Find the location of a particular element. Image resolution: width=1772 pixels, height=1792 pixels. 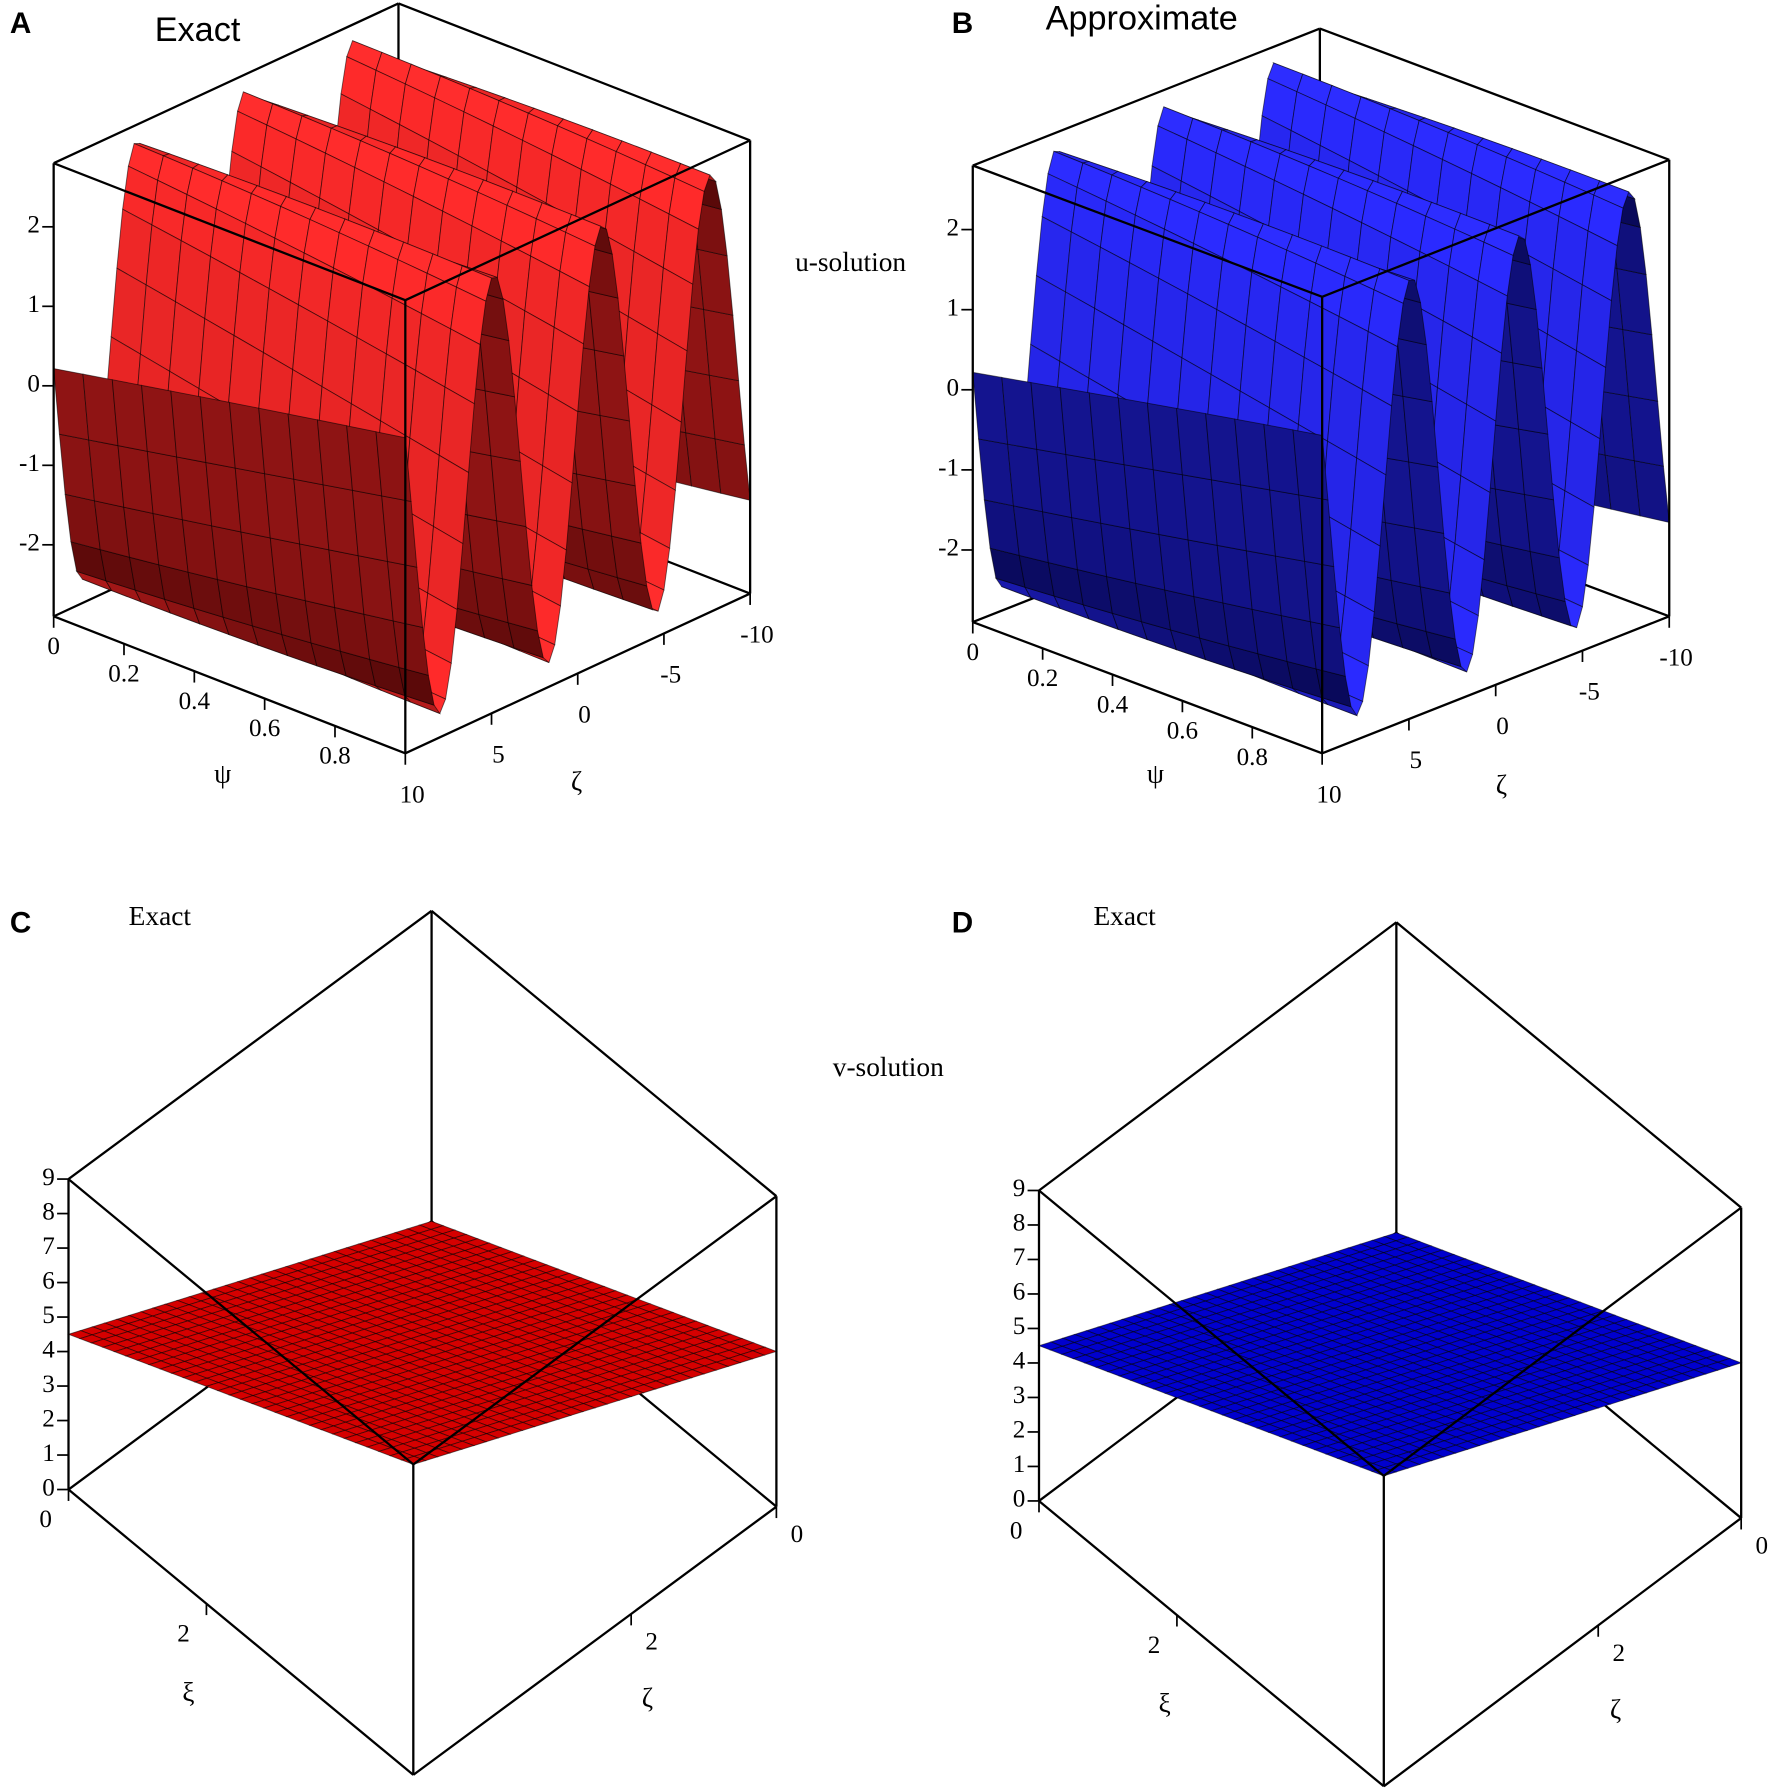

x-tick-label: 0.6 is located at coordinates (264, 728).